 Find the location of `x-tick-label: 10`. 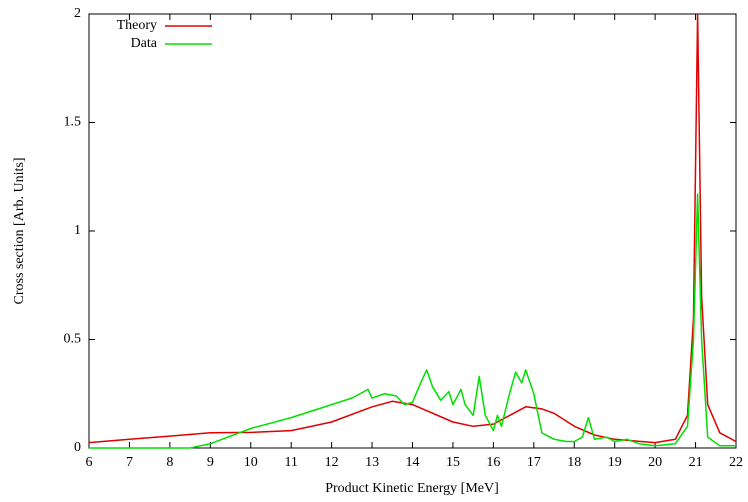

x-tick-label: 10 is located at coordinates (251, 462).